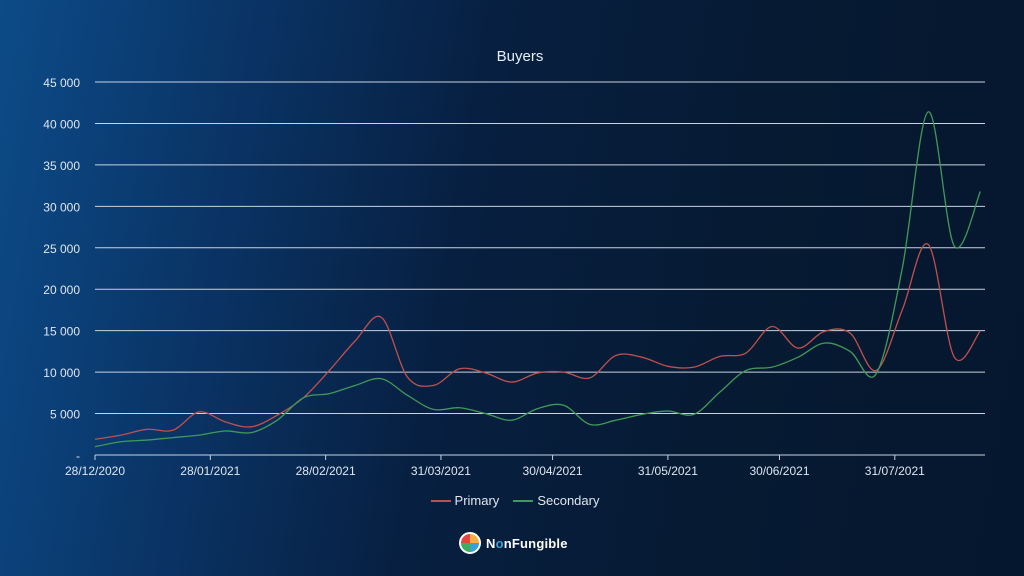 Image resolution: width=1024 pixels, height=576 pixels. What do you see at coordinates (779, 471) in the screenshot?
I see `x-tick-label: 30/06/2021` at bounding box center [779, 471].